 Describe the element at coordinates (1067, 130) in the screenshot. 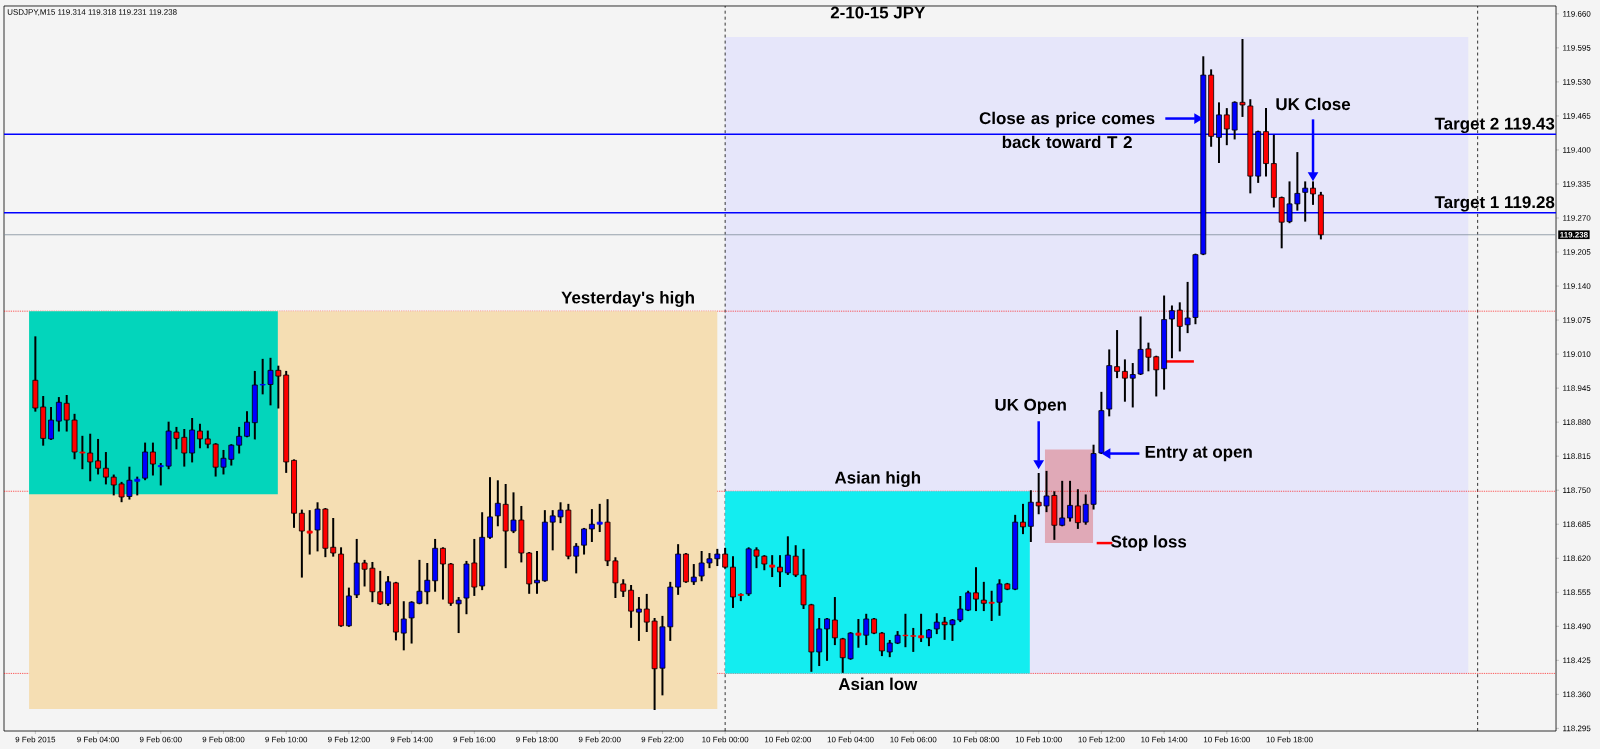

I see `annotation: Close as price comes back toward T 2` at that location.